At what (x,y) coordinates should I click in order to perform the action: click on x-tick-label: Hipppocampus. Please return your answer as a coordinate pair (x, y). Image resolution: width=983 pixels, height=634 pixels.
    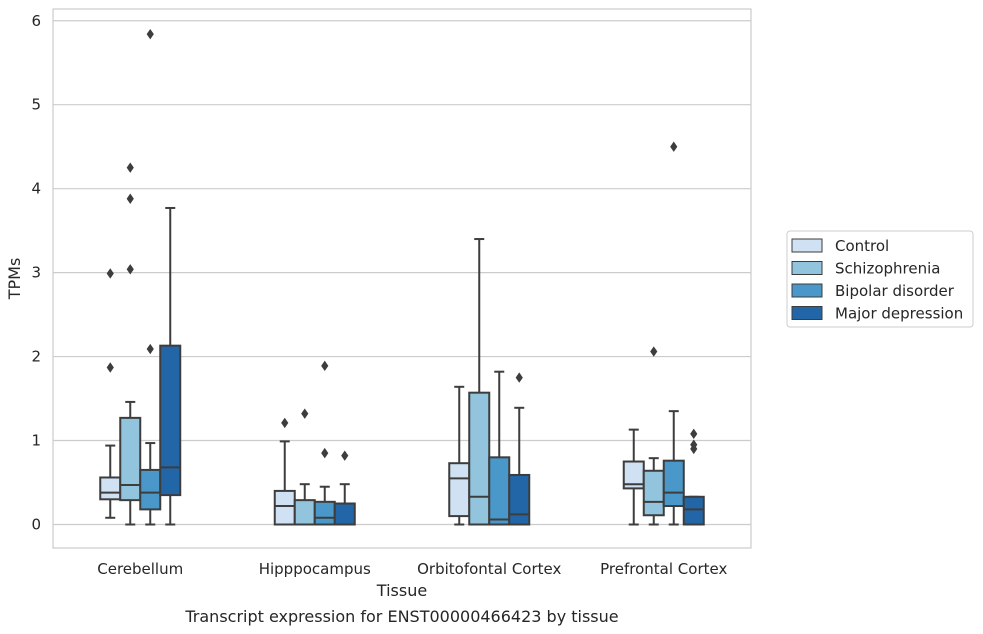
    Looking at the image, I should click on (315, 569).